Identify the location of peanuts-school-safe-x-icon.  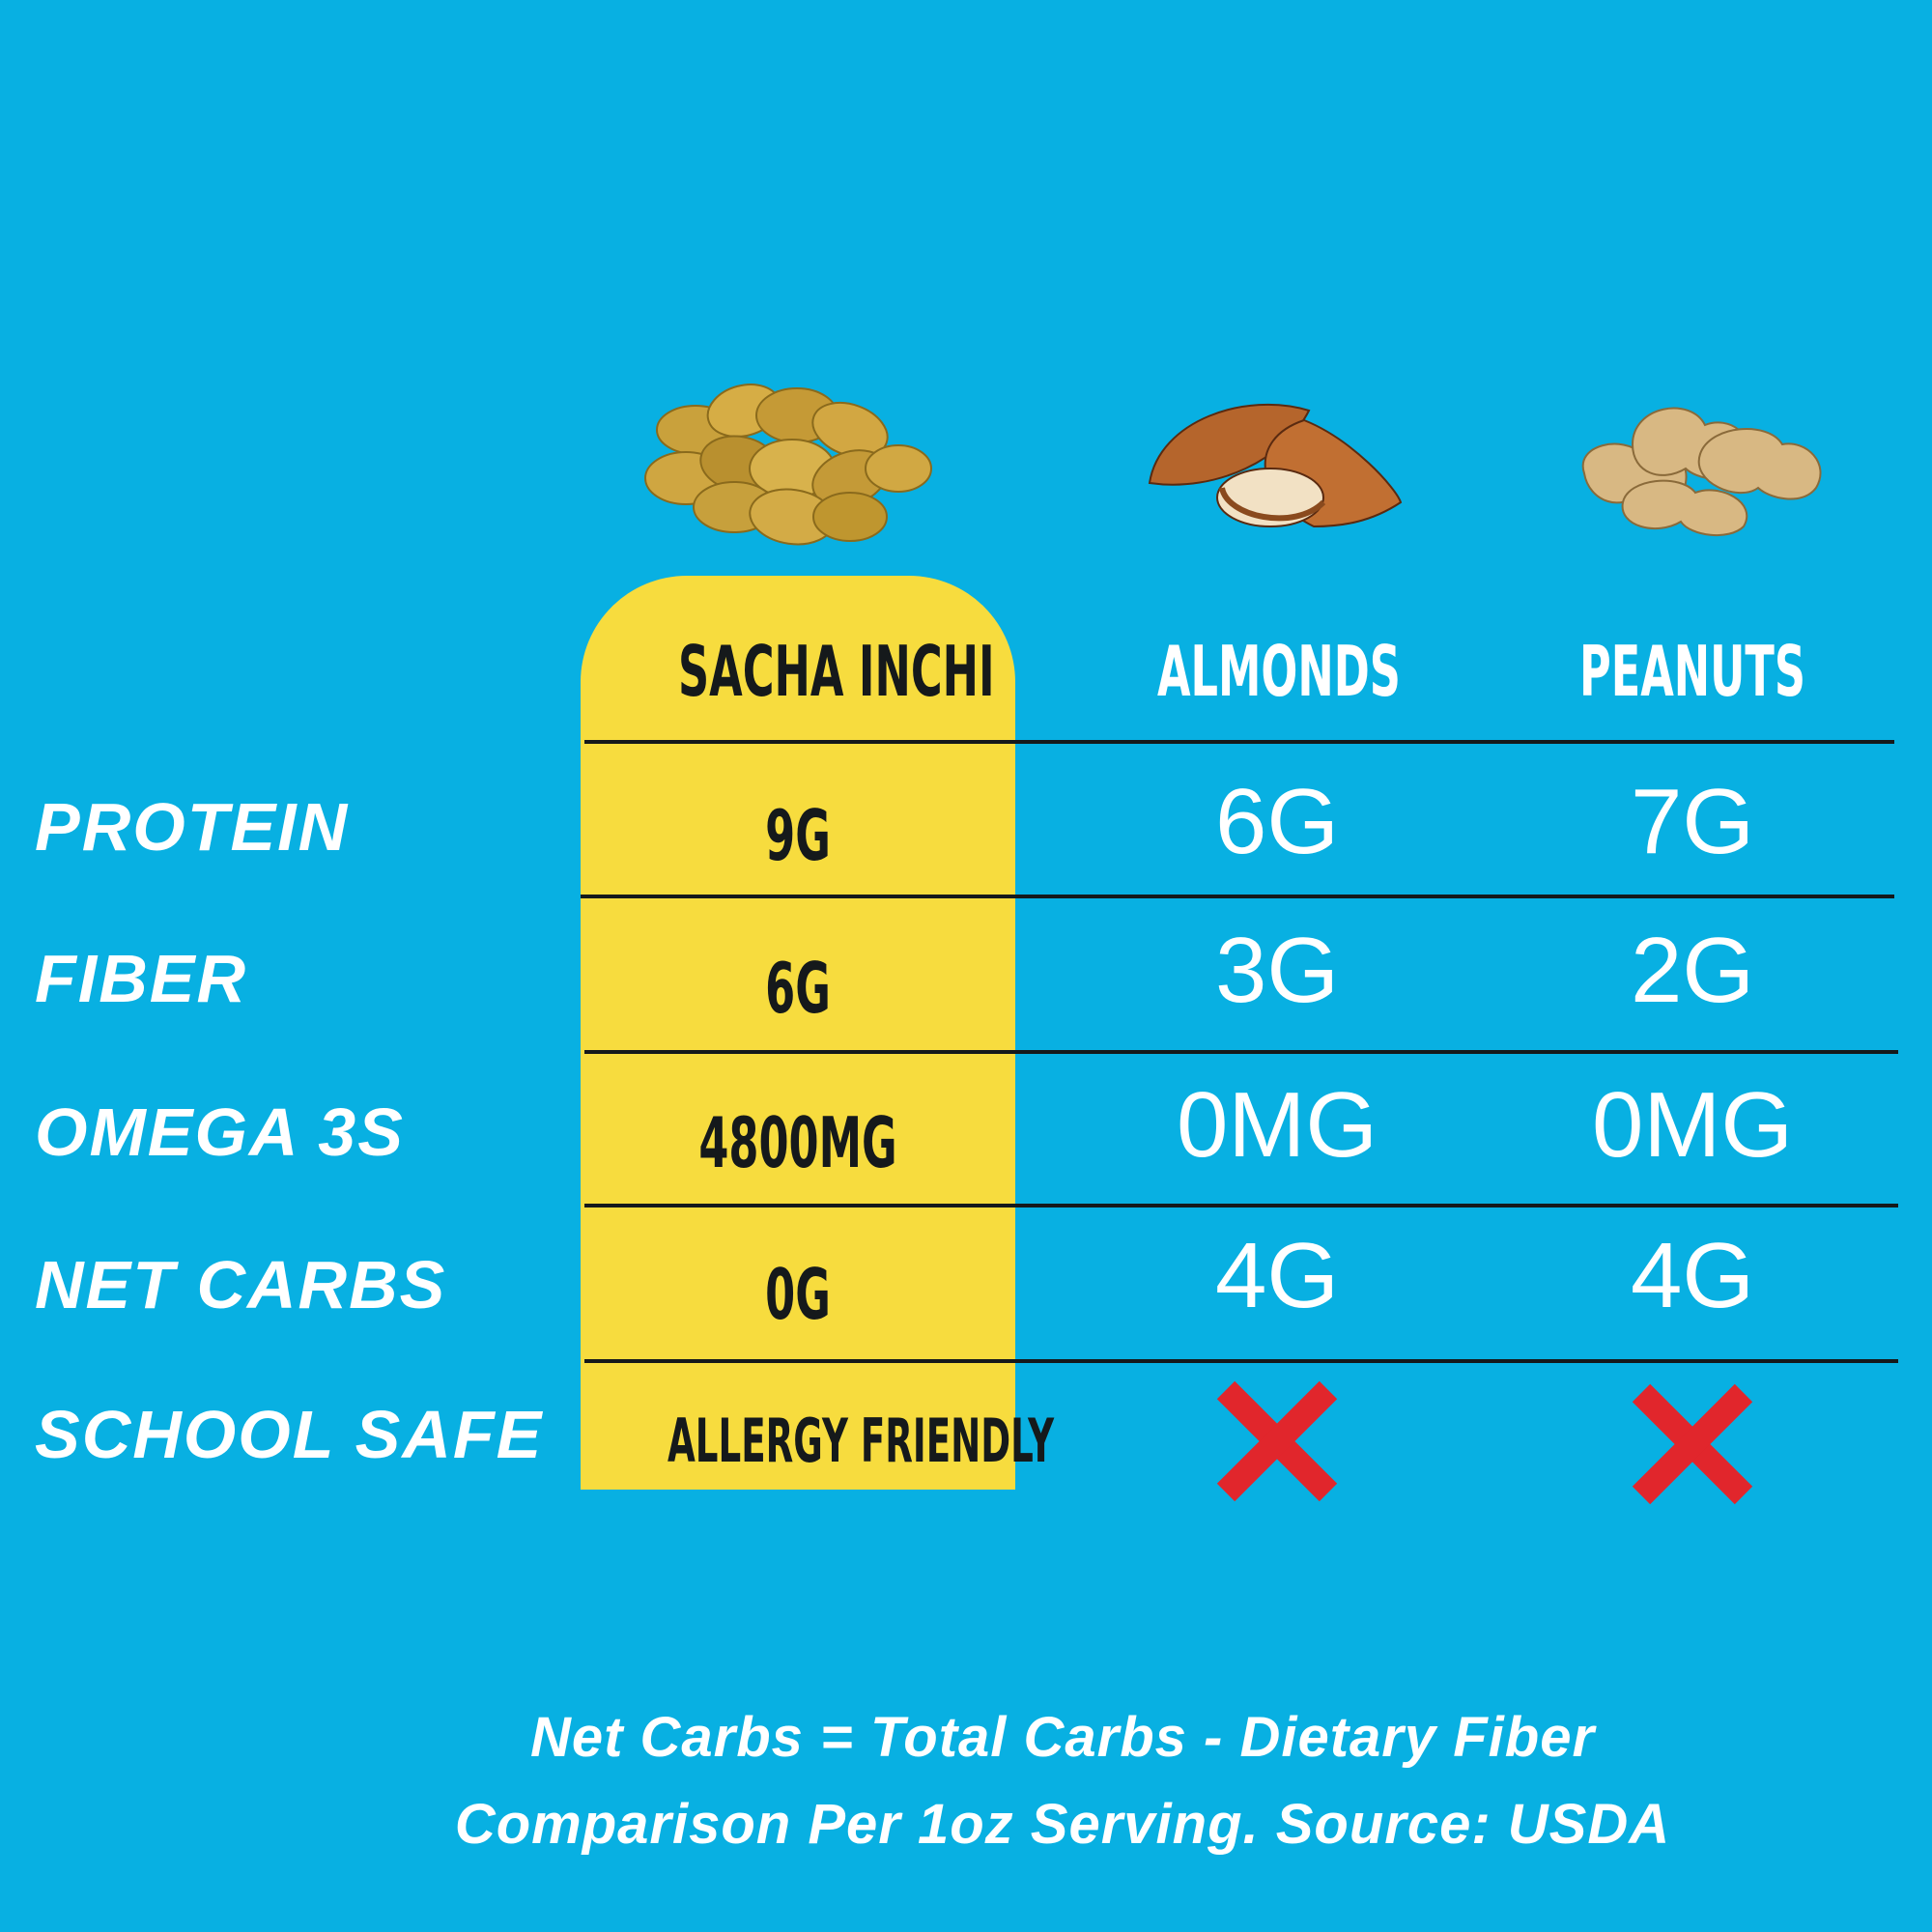
(1692, 1444).